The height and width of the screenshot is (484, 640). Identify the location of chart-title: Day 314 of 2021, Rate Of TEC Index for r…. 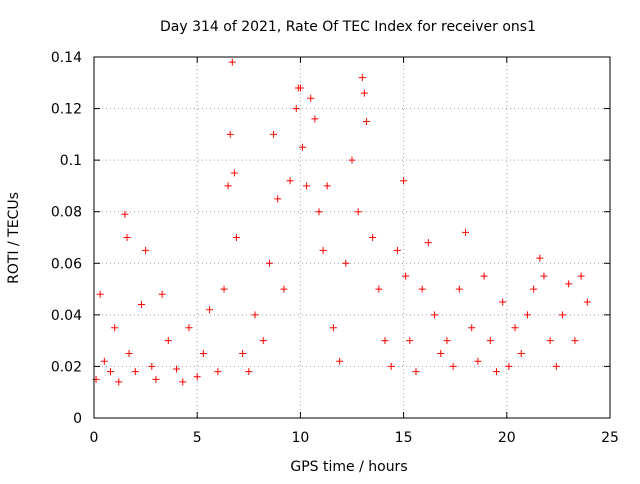
(348, 27).